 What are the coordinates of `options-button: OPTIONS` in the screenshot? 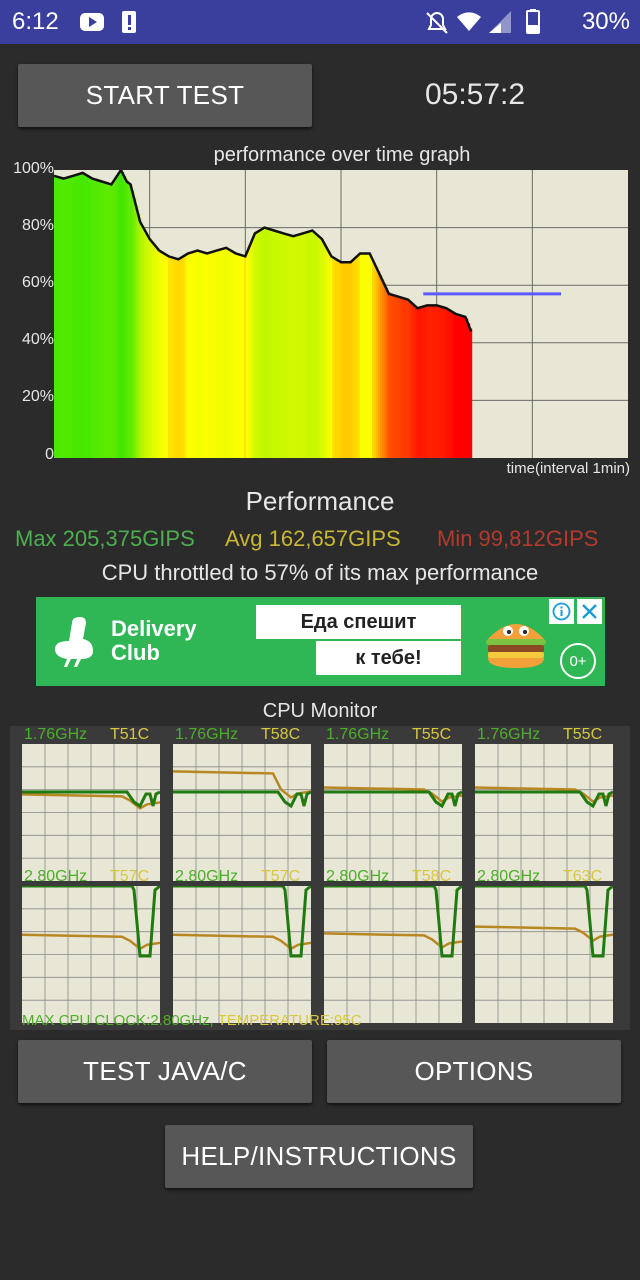 It's located at (474, 1071).